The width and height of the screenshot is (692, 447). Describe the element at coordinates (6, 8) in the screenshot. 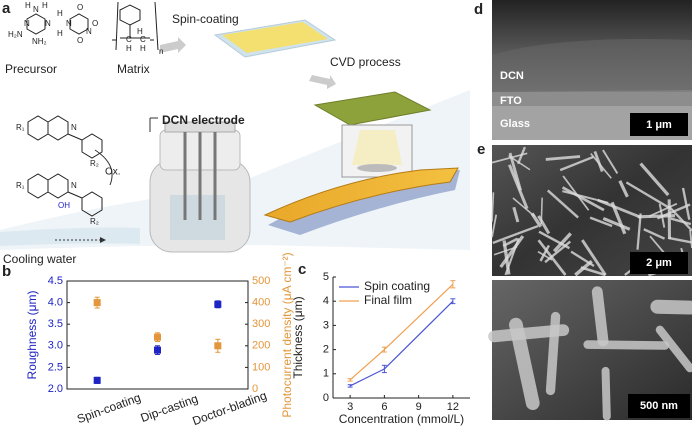

I see `panel-label: a` at that location.